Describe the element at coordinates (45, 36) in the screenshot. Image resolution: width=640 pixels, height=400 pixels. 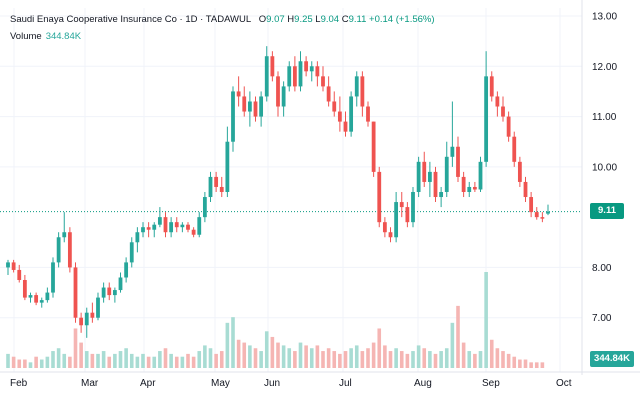
I see `volume-legend: Volume 344.84K` at that location.